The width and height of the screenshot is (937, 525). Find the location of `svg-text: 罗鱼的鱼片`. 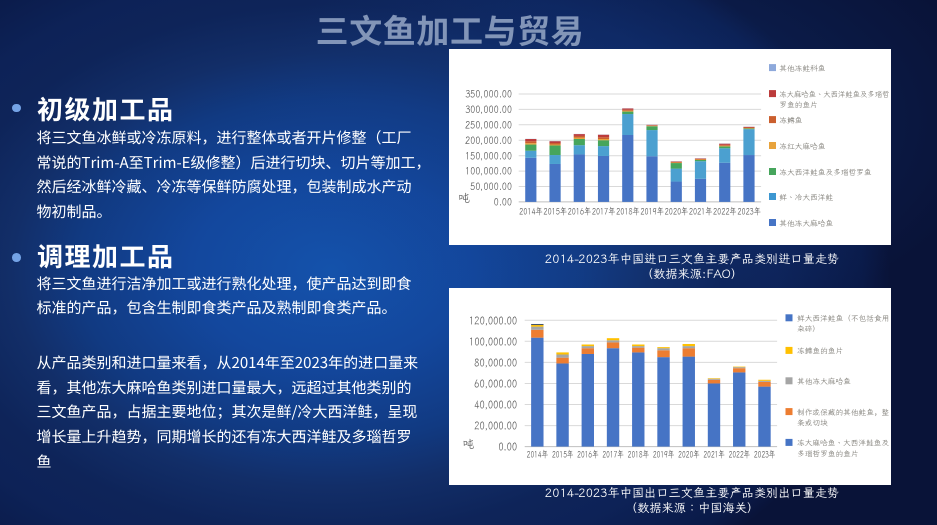

svg-text: 罗鱼的鱼片 is located at coordinates (798, 106).